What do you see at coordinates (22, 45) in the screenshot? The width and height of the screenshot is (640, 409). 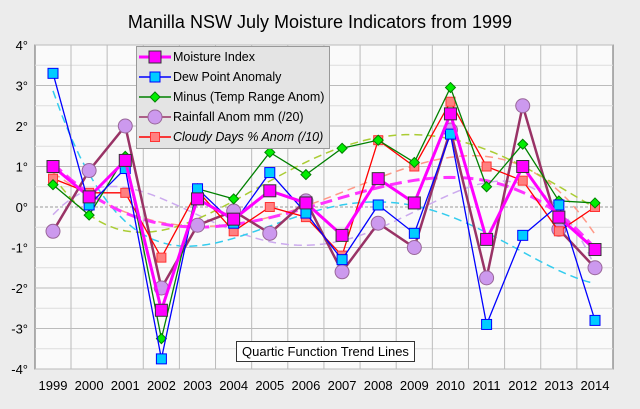 I see `y-tick-label: 4°` at bounding box center [22, 45].